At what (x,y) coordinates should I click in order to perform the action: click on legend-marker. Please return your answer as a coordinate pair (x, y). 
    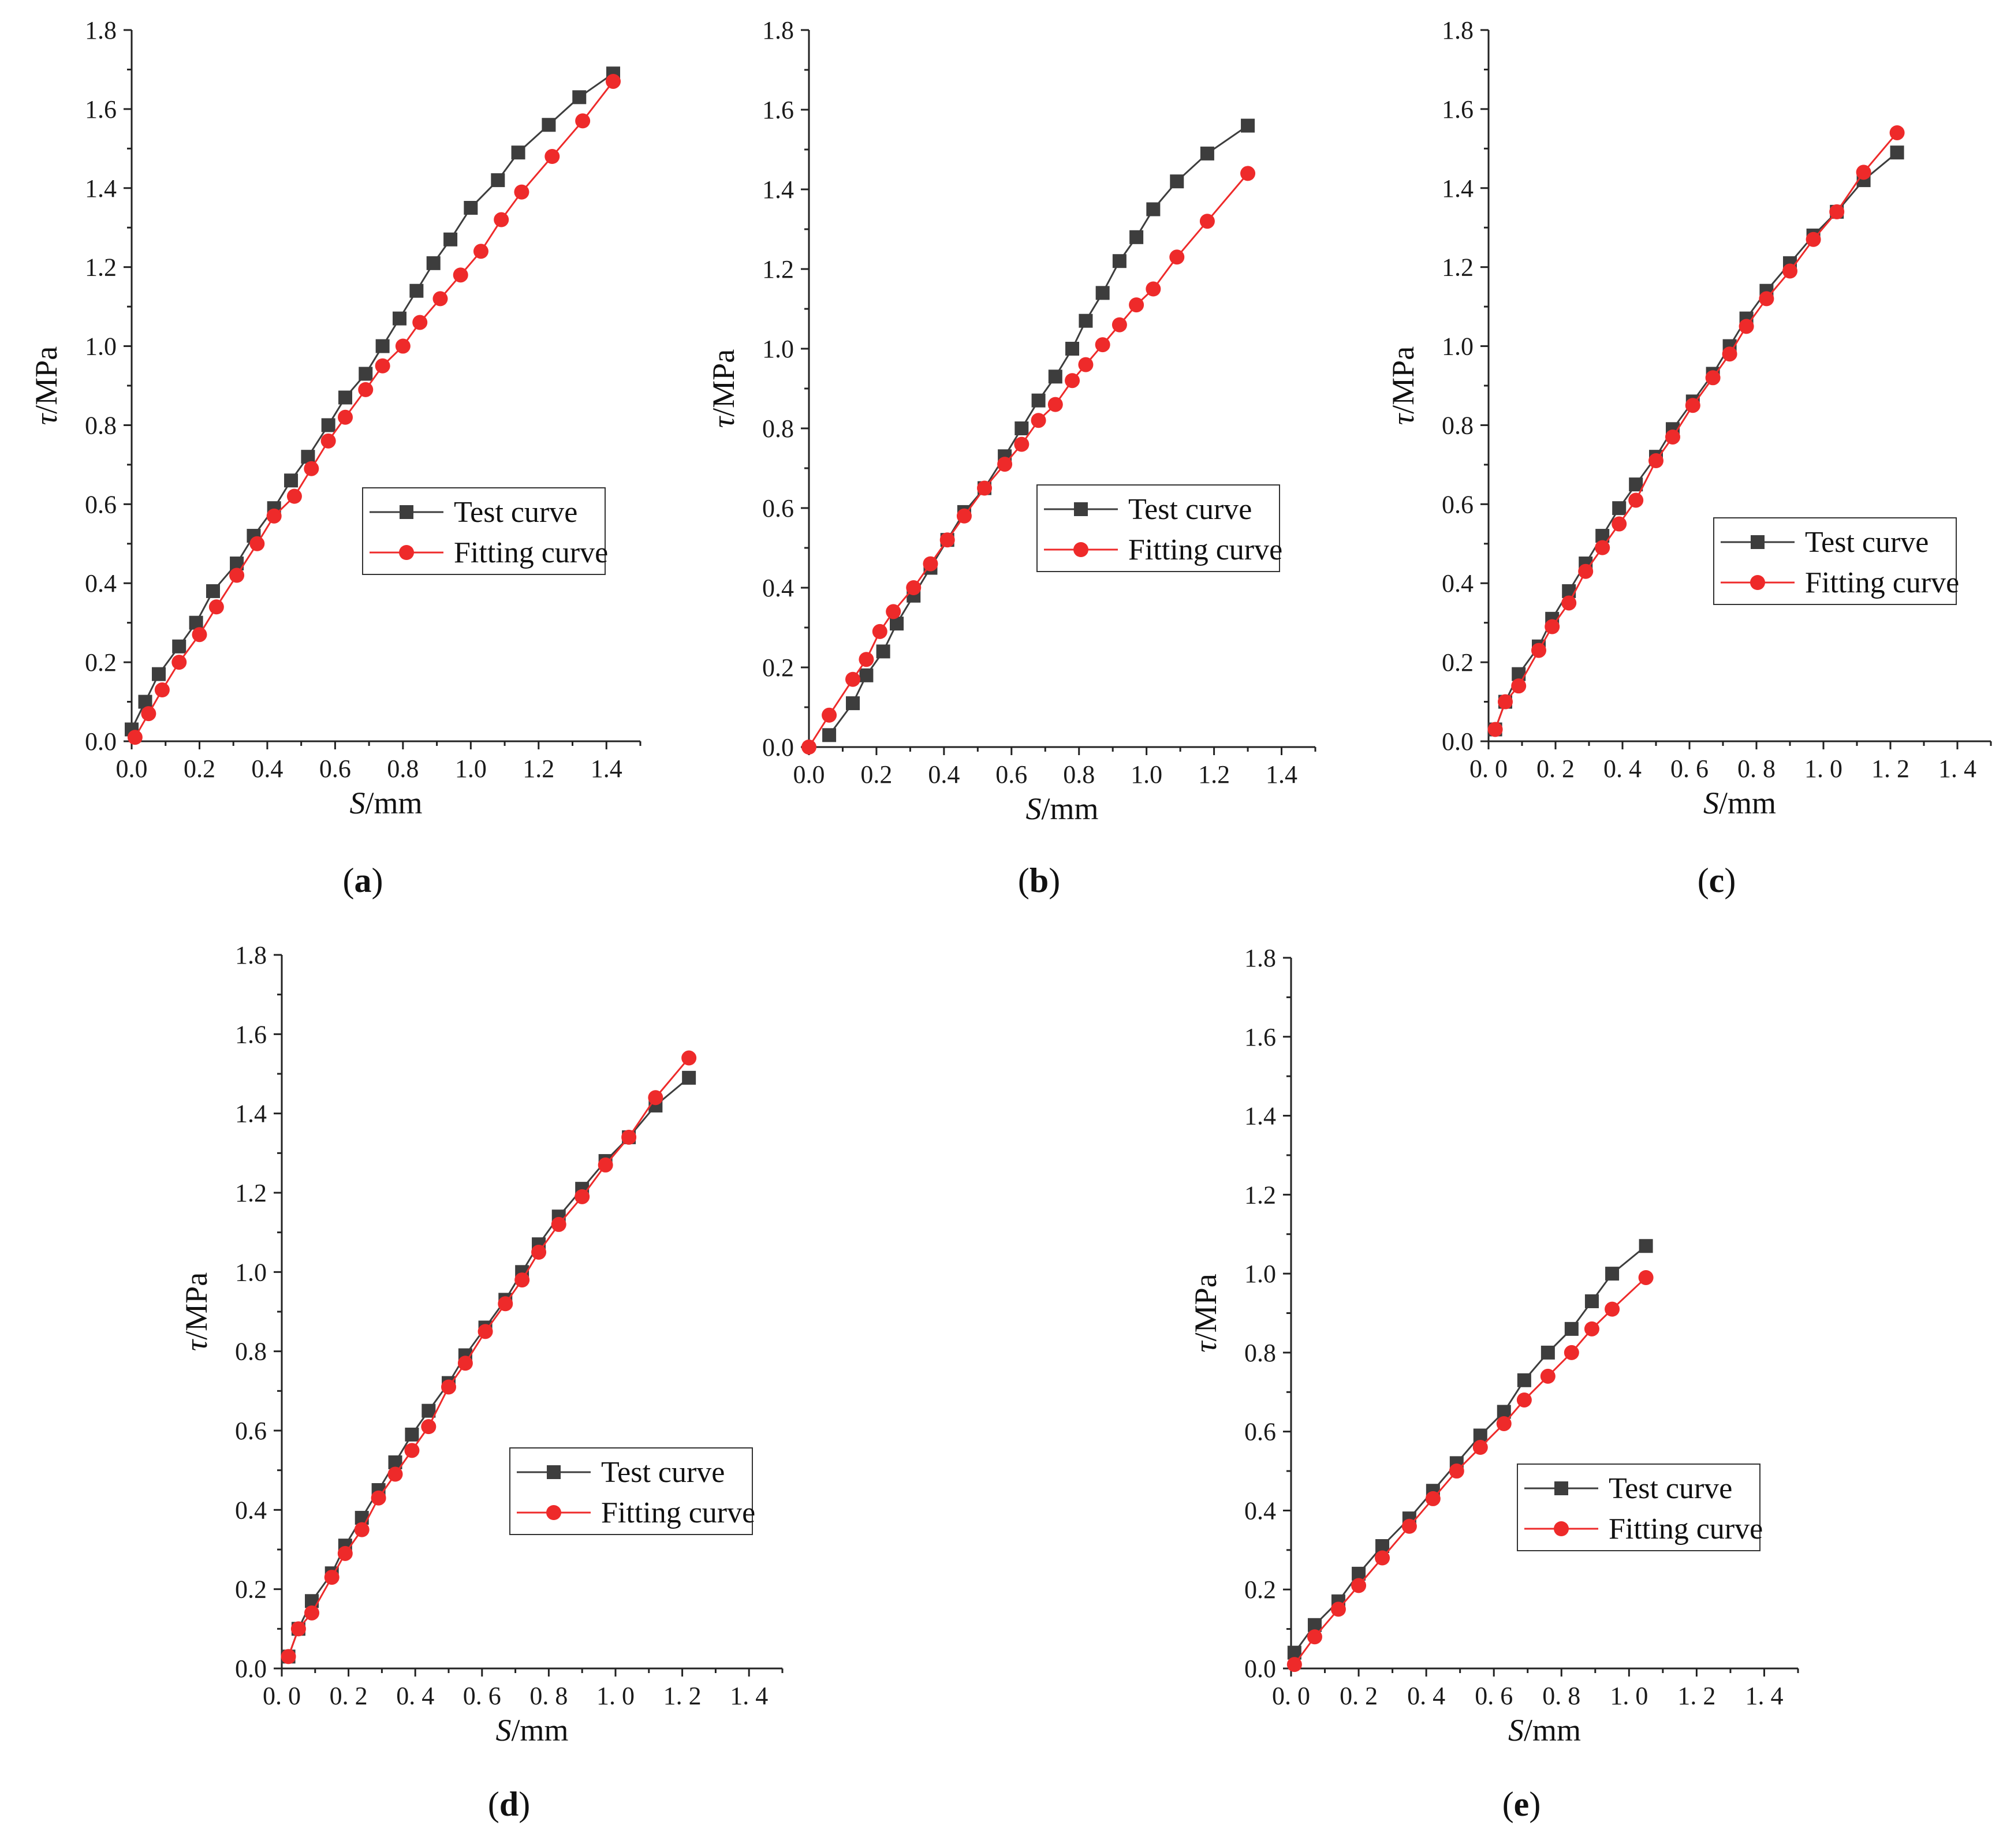
    Looking at the image, I should click on (407, 552).